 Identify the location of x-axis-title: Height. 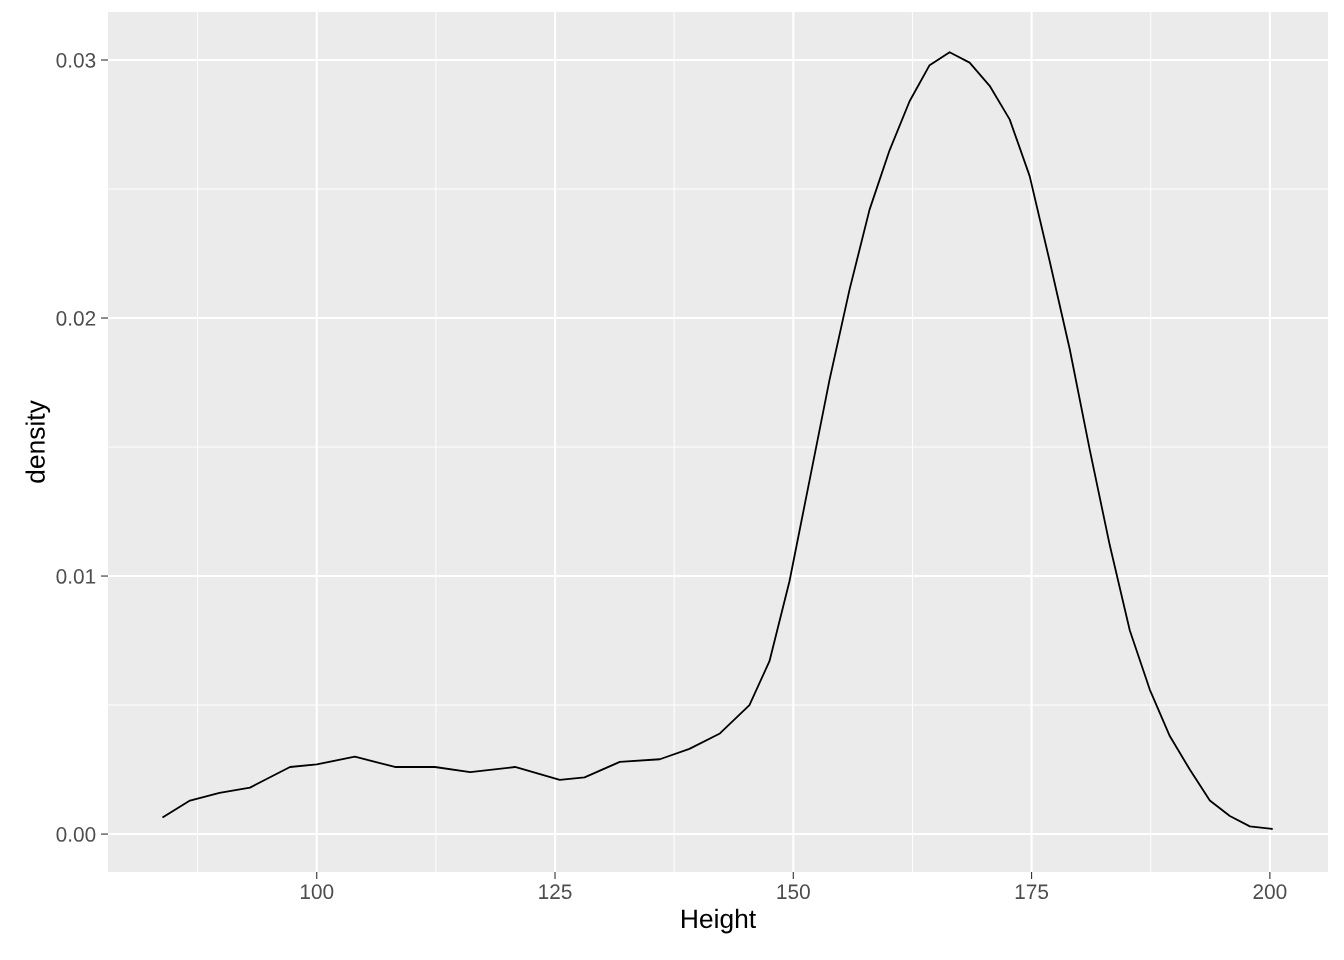
(719, 921).